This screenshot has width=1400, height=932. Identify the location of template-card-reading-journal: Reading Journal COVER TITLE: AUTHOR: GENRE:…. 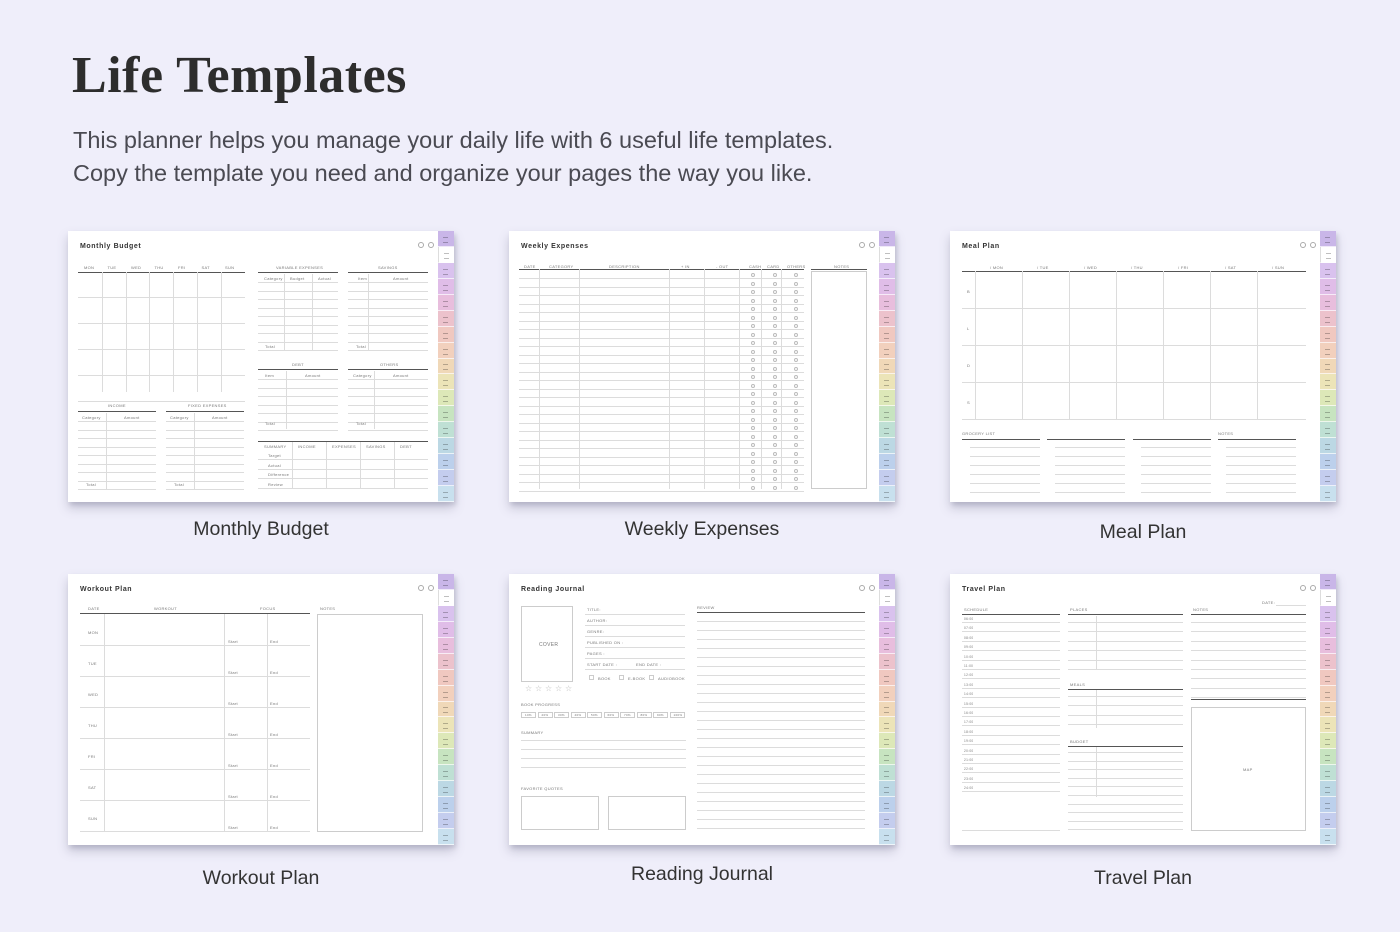
(702, 729).